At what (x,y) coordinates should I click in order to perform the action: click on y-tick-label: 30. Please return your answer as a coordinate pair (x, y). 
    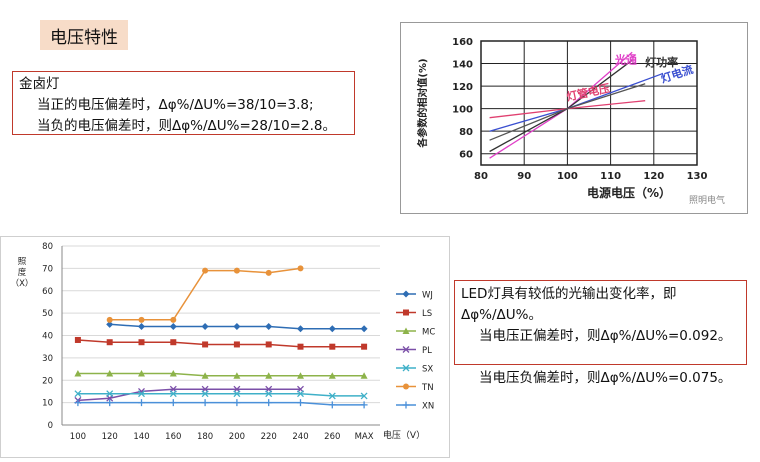
    Looking at the image, I should click on (47, 359).